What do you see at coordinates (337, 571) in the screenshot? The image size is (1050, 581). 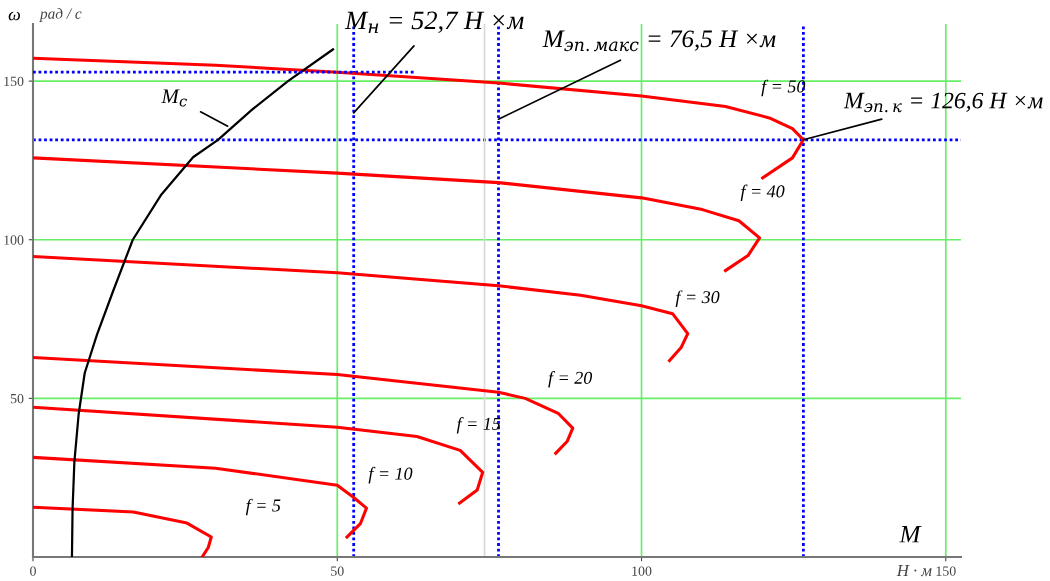 I see `x-tick-label: 50` at bounding box center [337, 571].